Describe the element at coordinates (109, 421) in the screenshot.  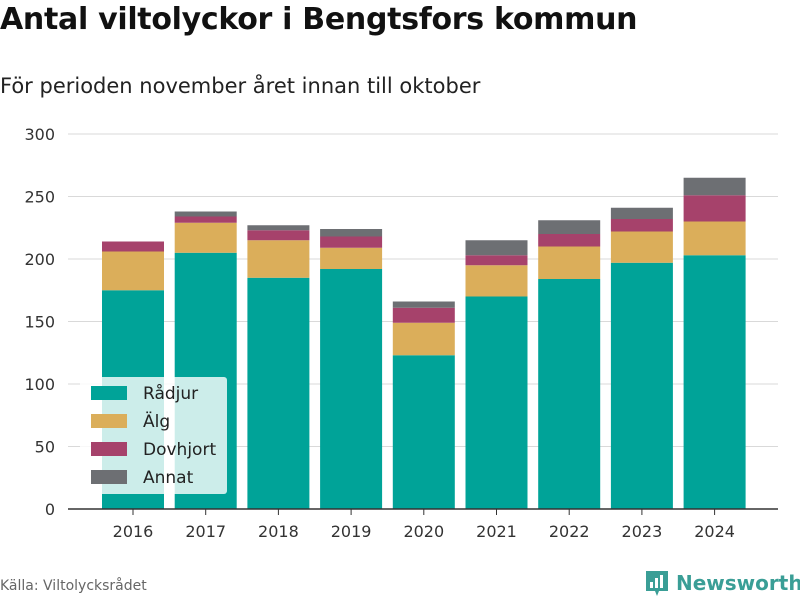
I see `legend-swatch-älg` at that location.